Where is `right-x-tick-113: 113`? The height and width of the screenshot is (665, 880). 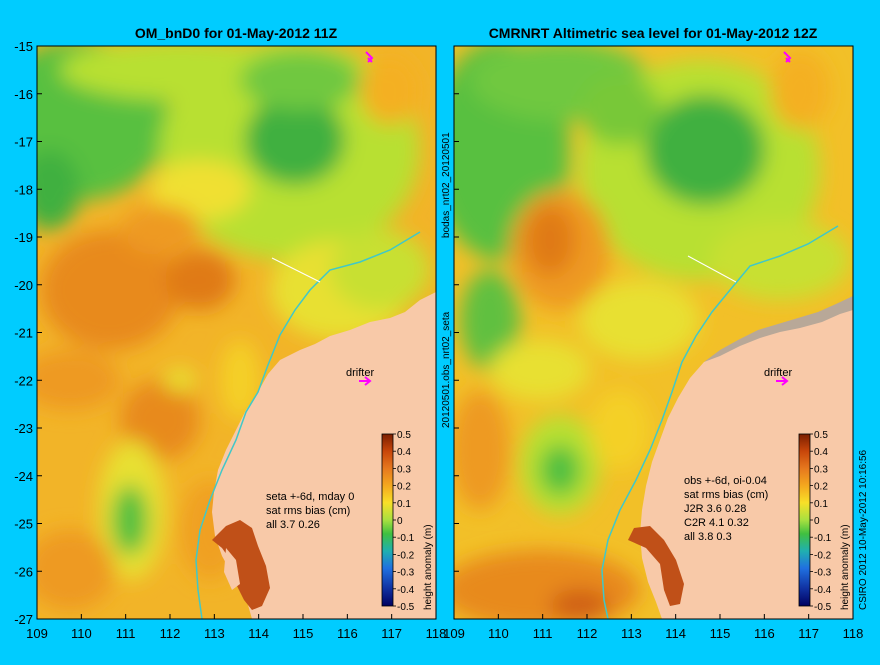 right-x-tick-113: 113 is located at coordinates (631, 633).